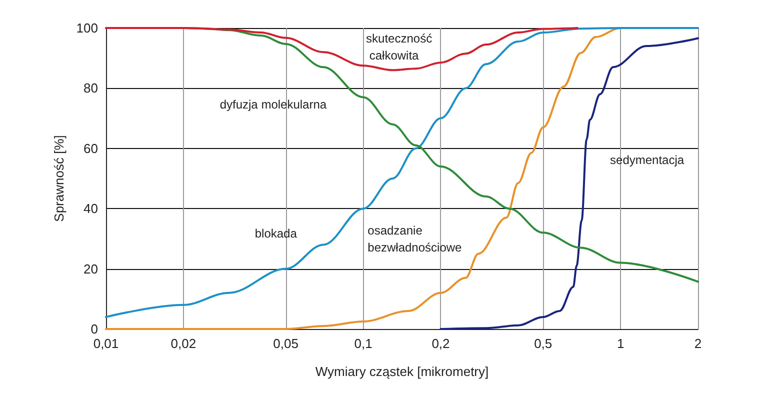 The width and height of the screenshot is (775, 396). What do you see at coordinates (415, 239) in the screenshot?
I see `series-label: osadzanie bezwładnościowe` at bounding box center [415, 239].